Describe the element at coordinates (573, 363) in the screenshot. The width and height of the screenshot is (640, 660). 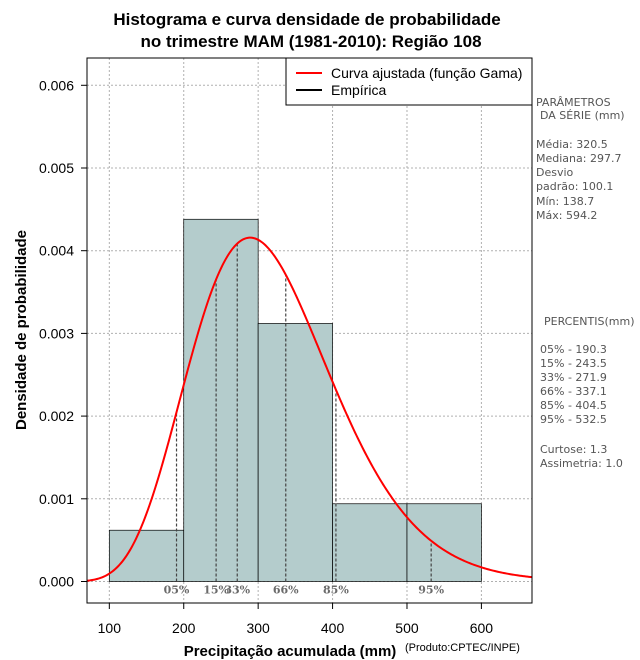
I see `percentil-15: 15% - 243.5` at that location.